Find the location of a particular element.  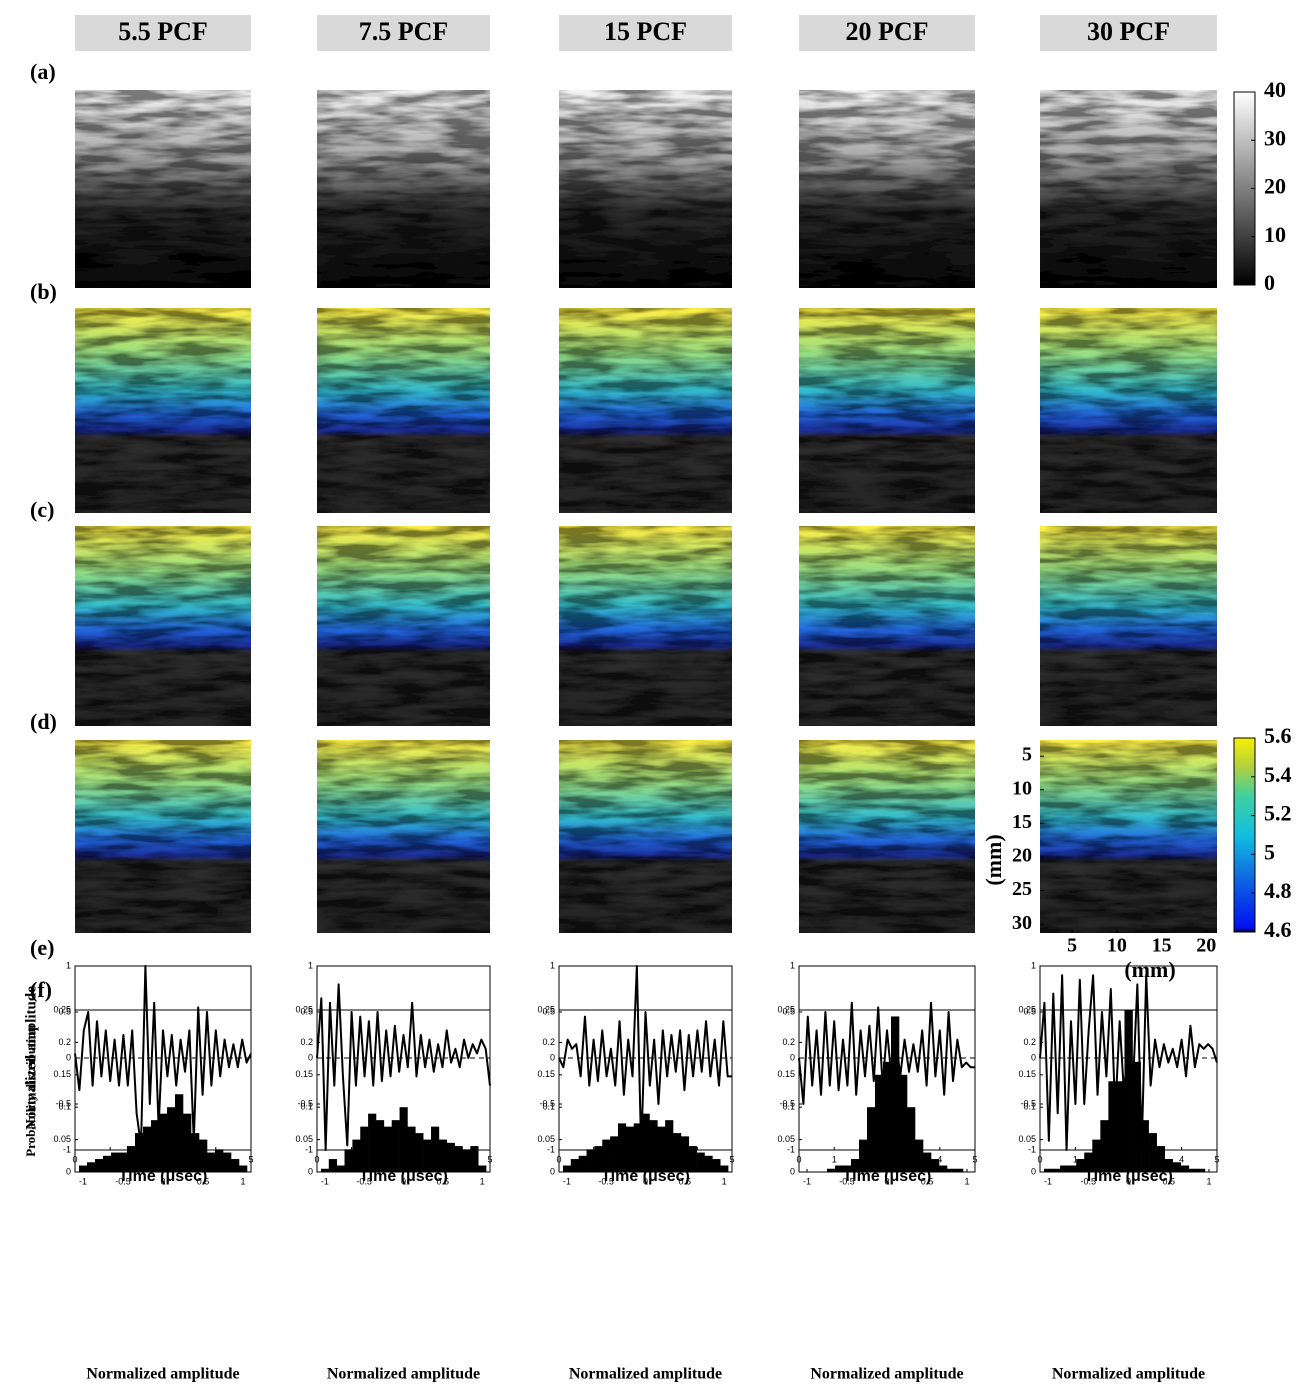

colorbar-tick-label: 5.2 is located at coordinates (1278, 813).